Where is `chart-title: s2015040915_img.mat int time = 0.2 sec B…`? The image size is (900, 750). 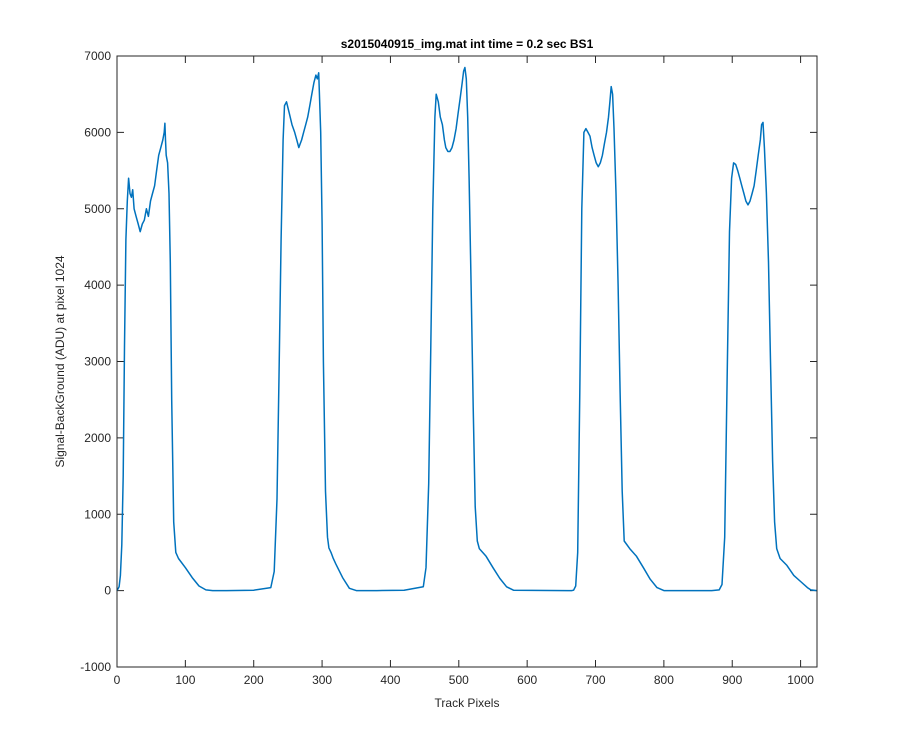
chart-title: s2015040915_img.mat int time = 0.2 sec B… is located at coordinates (467, 44).